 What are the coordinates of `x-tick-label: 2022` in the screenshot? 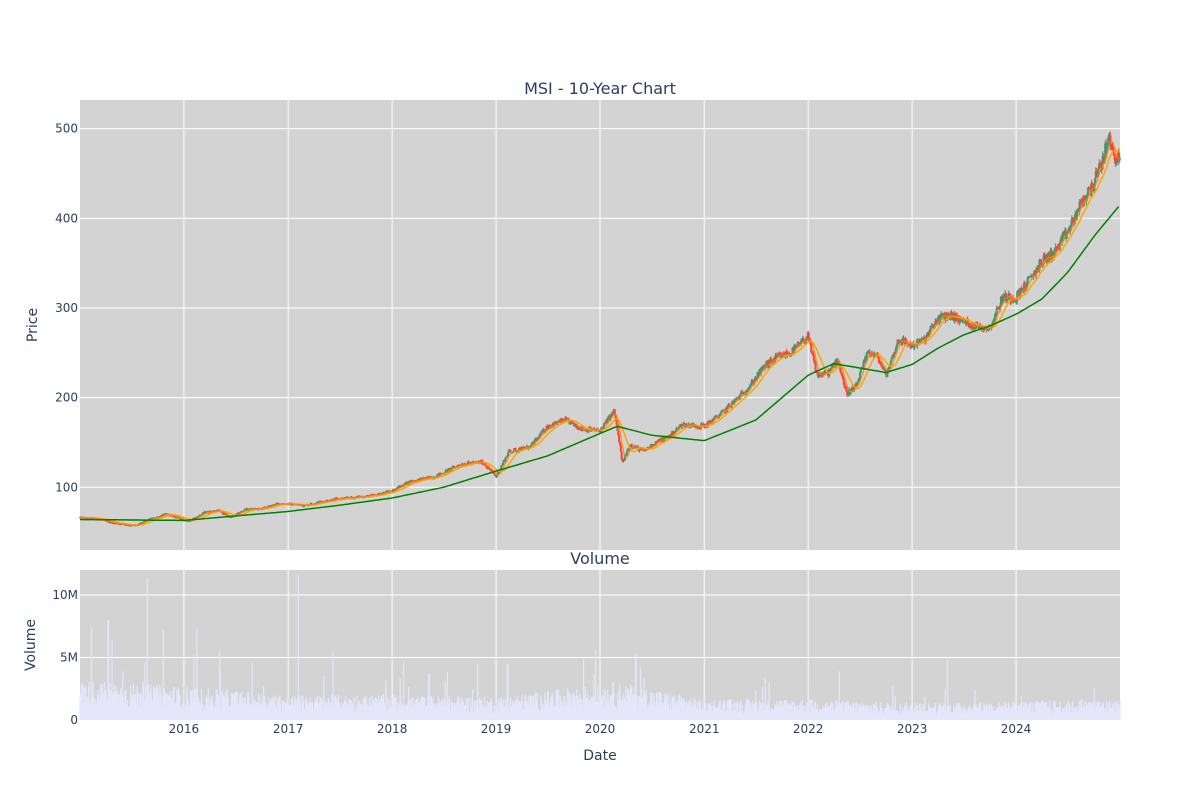 It's located at (808, 729).